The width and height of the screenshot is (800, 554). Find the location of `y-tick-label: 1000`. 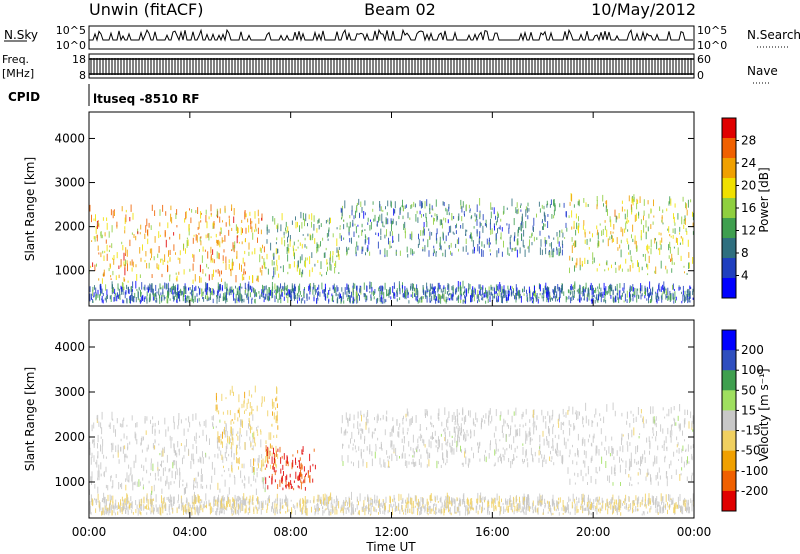

y-tick-label: 1000 is located at coordinates (69, 271).